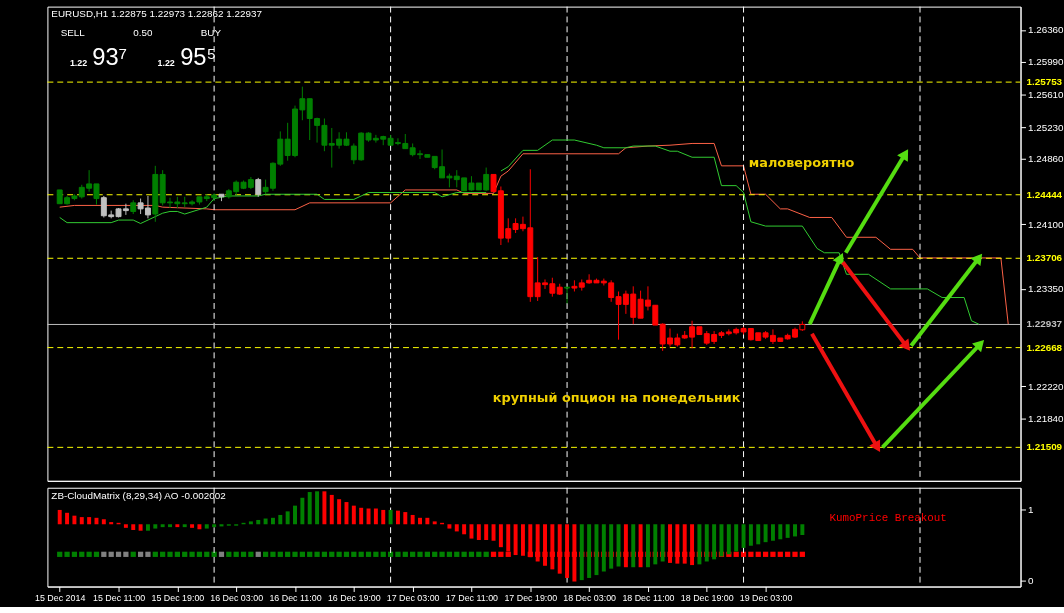  I want to click on y-tick-label: 1.24860, so click(1045, 159).